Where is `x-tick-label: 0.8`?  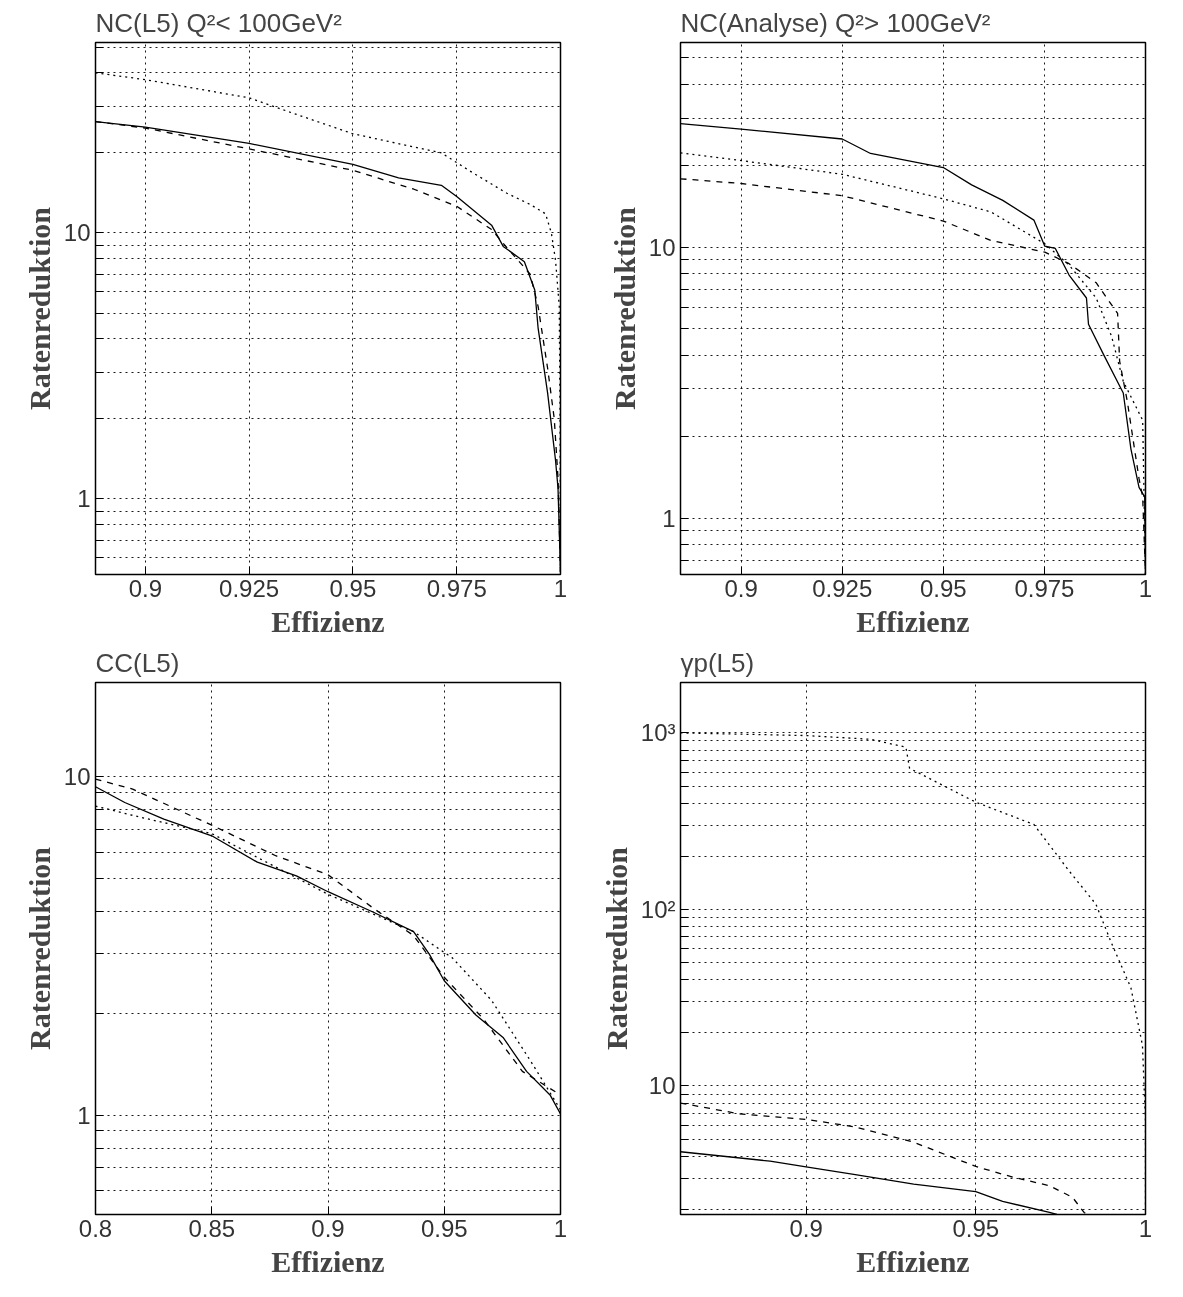
x-tick-label: 0.8 is located at coordinates (95, 1228).